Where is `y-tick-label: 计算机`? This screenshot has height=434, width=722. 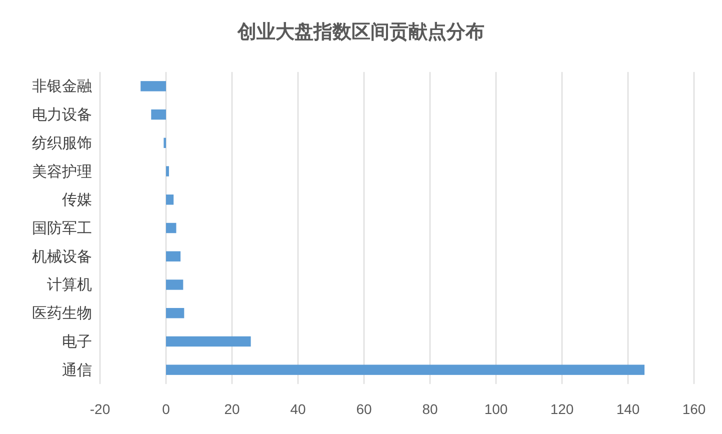 y-tick-label: 计算机 is located at coordinates (69, 285).